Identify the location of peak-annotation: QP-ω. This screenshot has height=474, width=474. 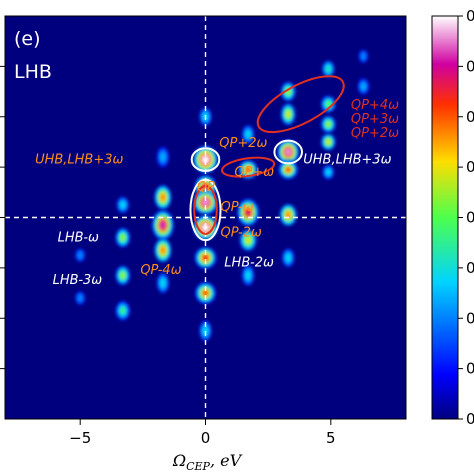
(237, 207).